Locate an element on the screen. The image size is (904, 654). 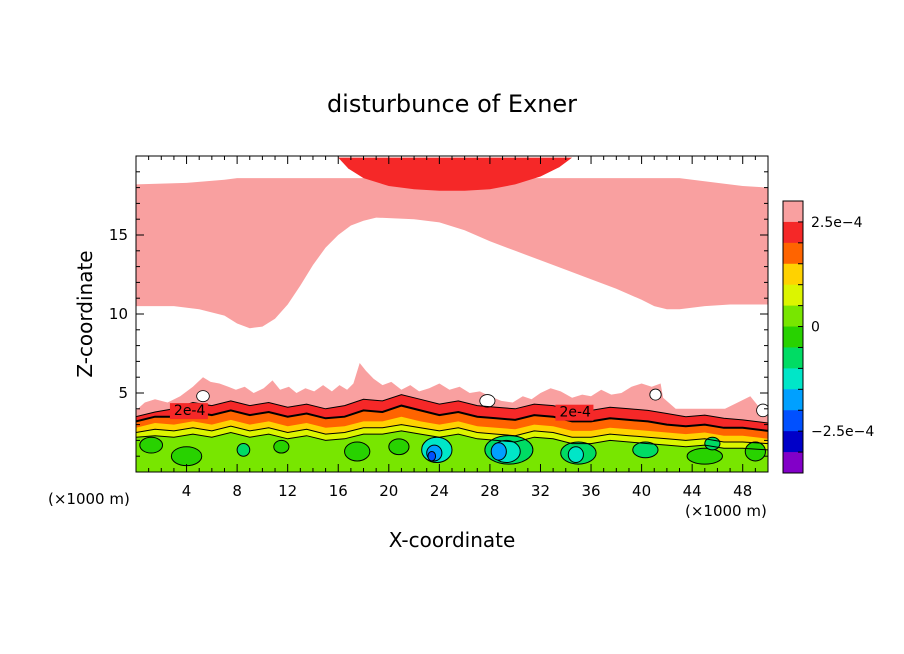
x-tick-label: 4 is located at coordinates (187, 491).